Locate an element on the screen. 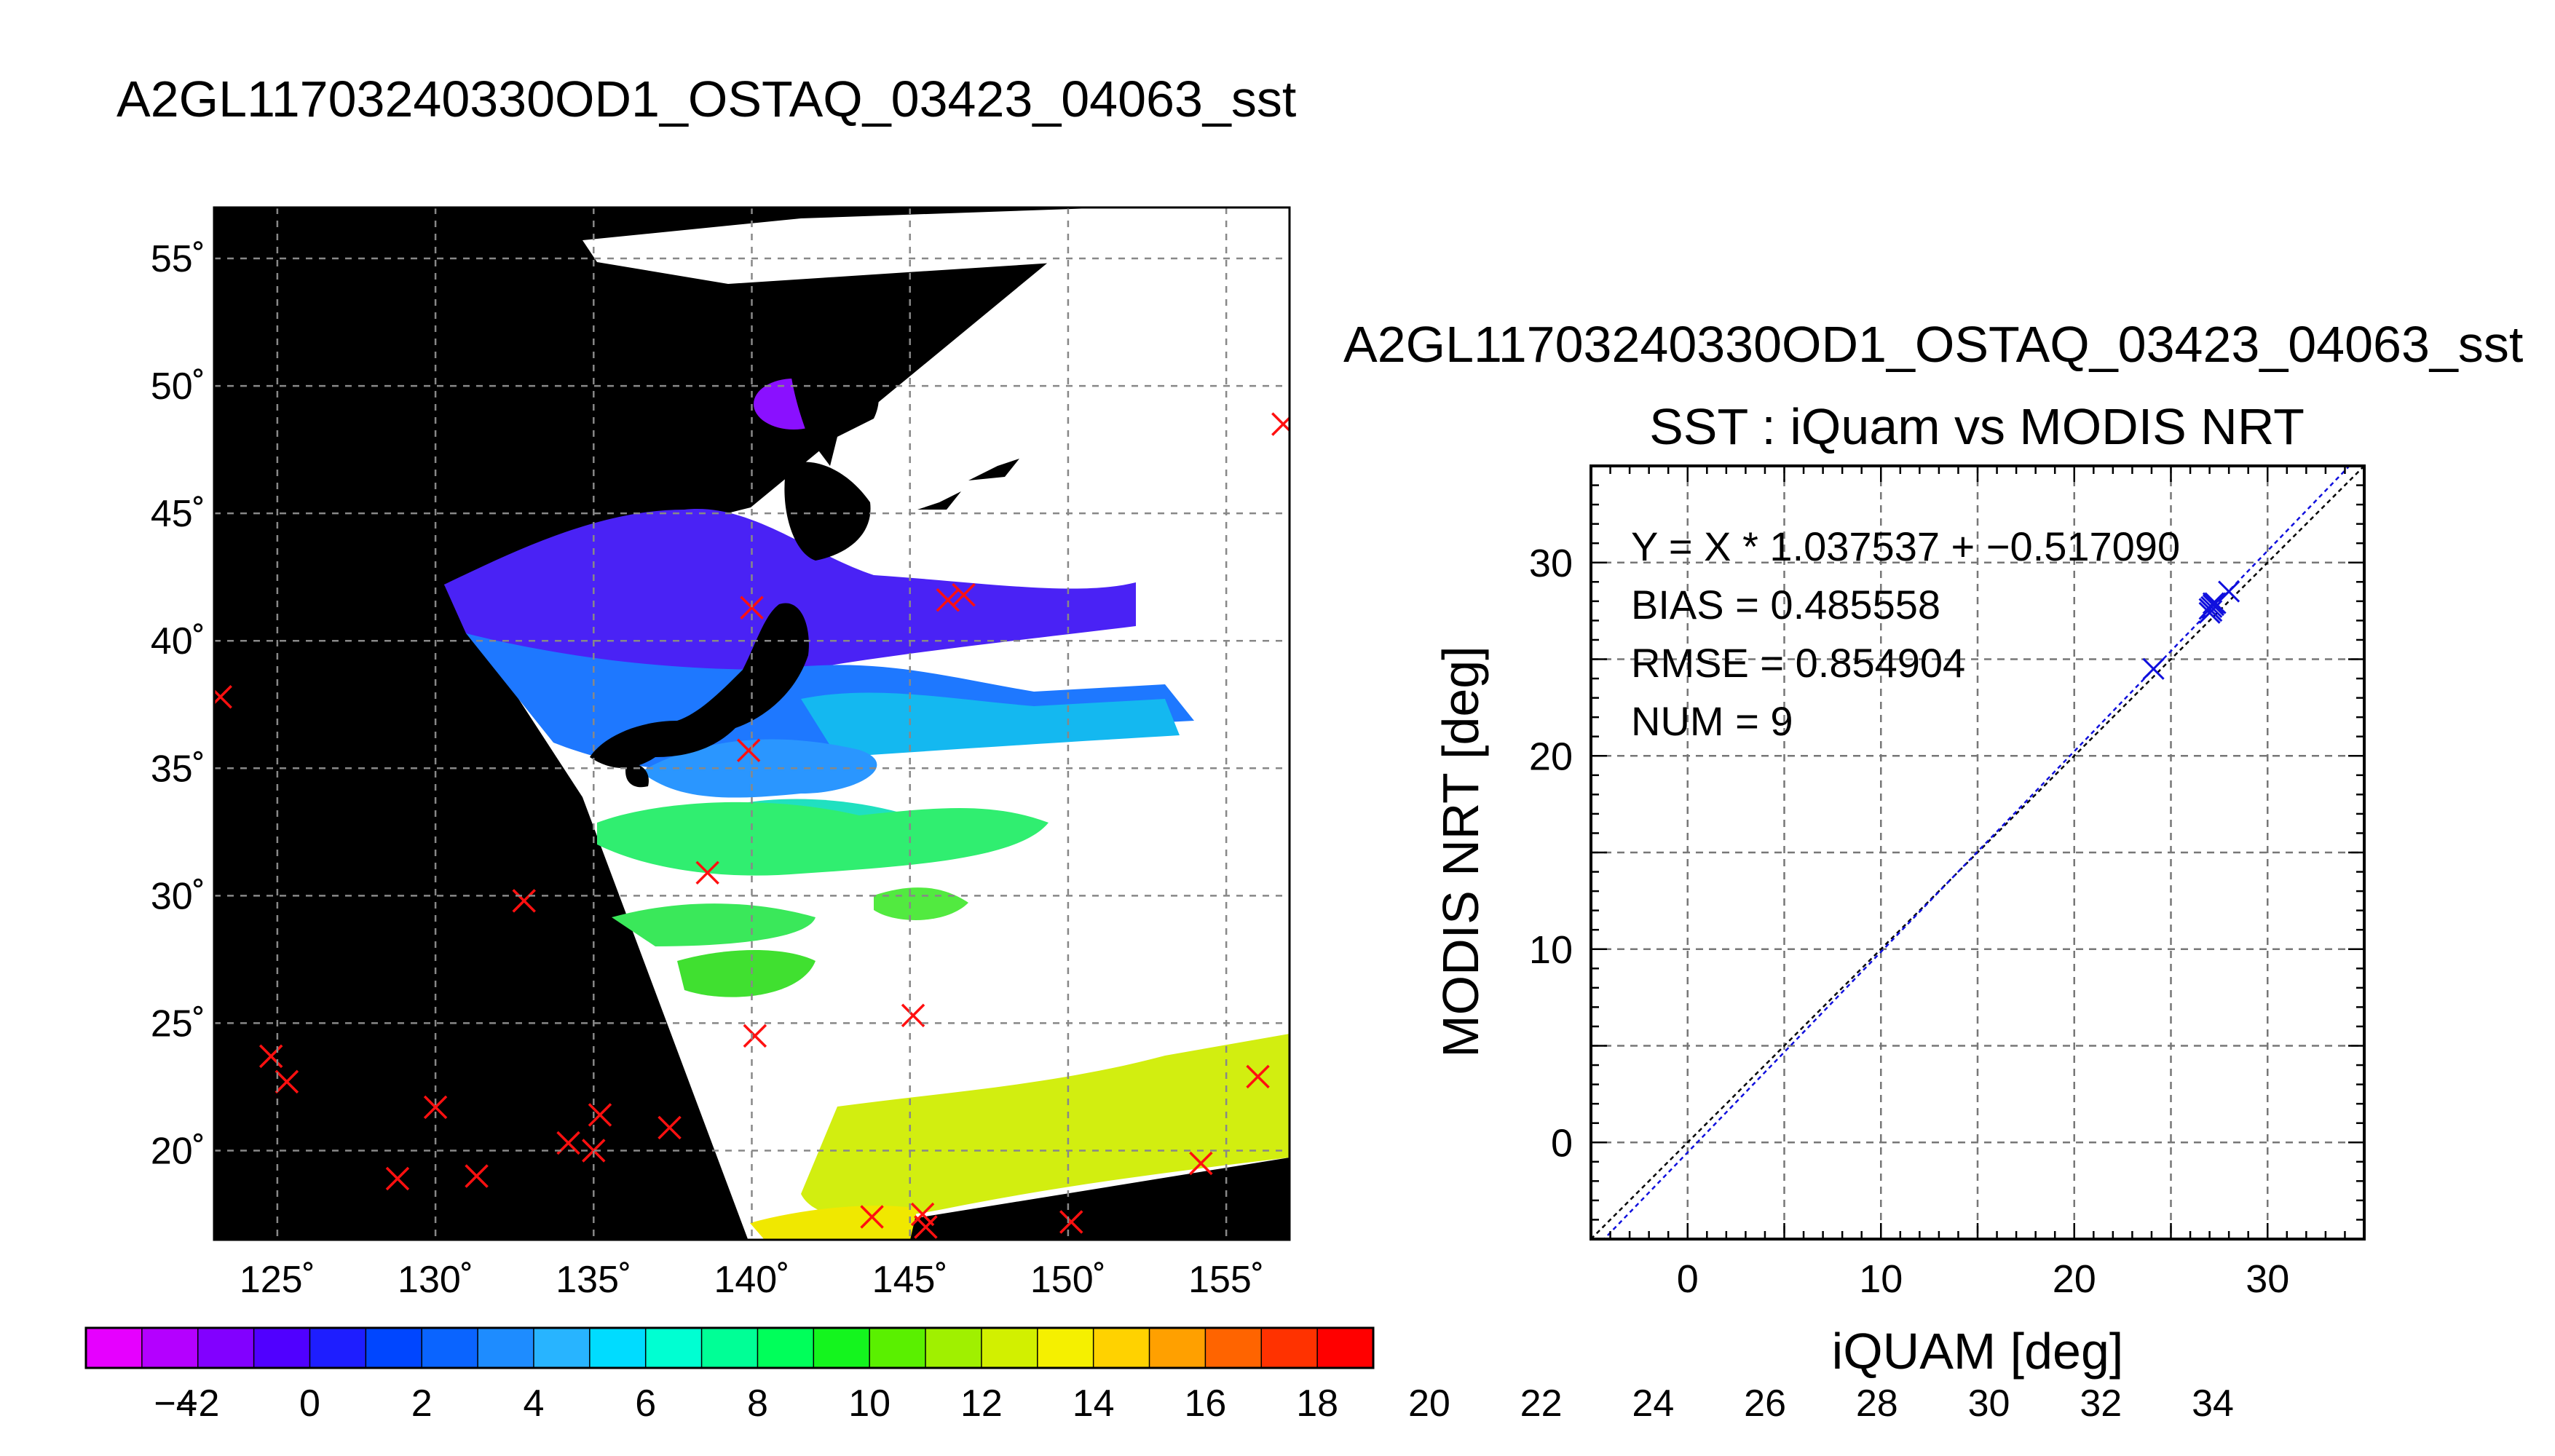  y-tick-label: 10 is located at coordinates (1551, 950).